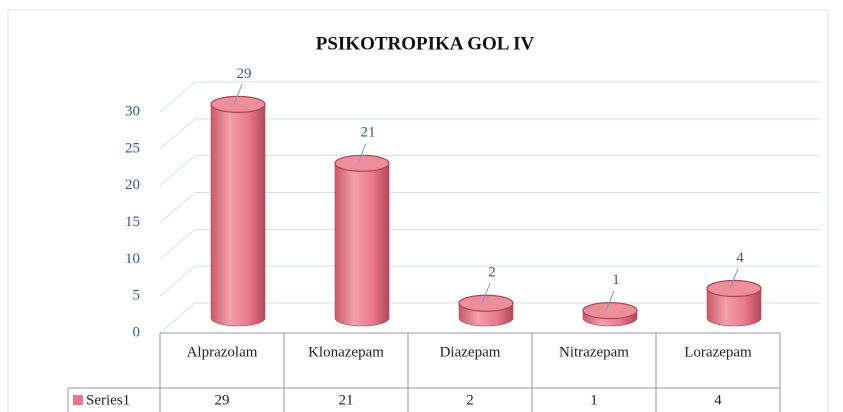 The image size is (843, 412). What do you see at coordinates (346, 400) in the screenshot?
I see `table-value: 21` at bounding box center [346, 400].